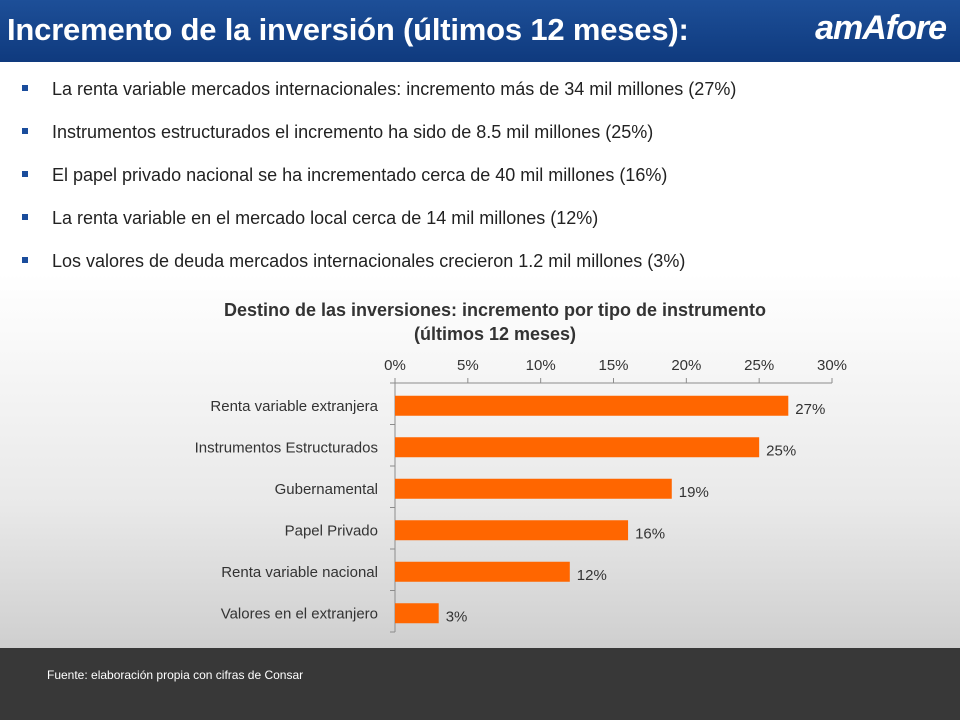 The image size is (960, 720). I want to click on category-label: Papel Privado, so click(331, 530).